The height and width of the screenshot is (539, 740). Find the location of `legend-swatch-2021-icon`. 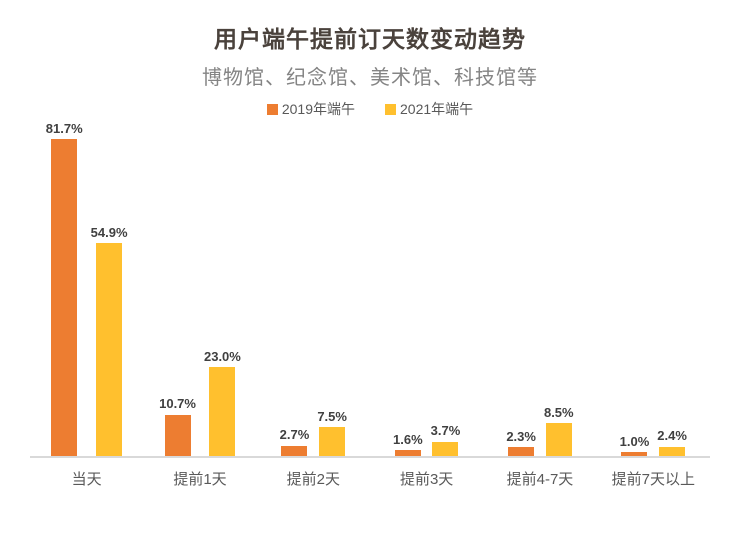

legend-swatch-2021-icon is located at coordinates (390, 109).